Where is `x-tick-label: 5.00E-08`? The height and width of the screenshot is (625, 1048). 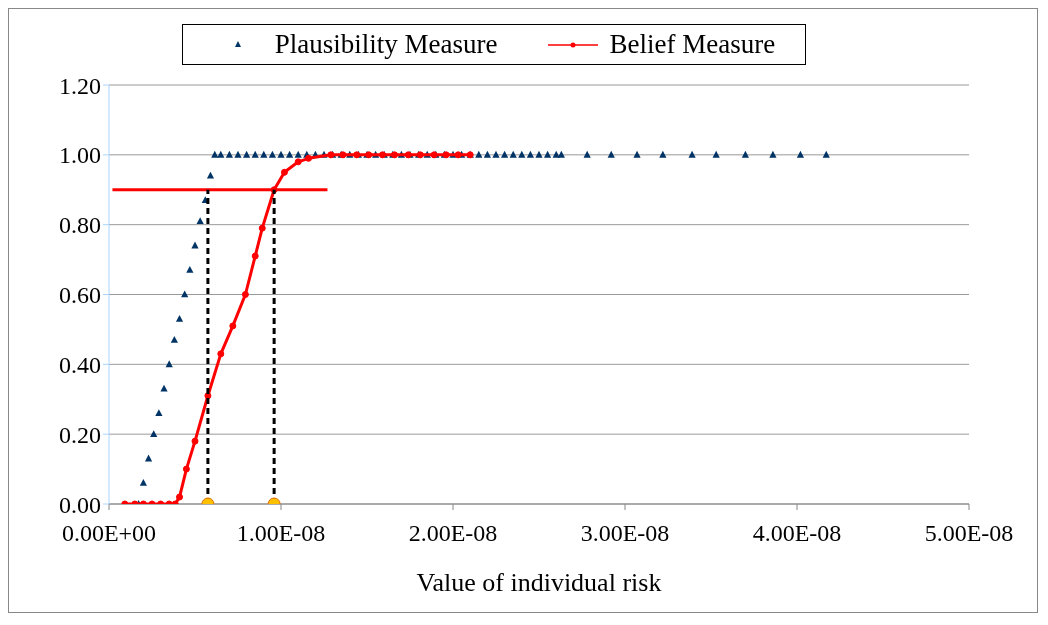 x-tick-label: 5.00E-08 is located at coordinates (969, 533).